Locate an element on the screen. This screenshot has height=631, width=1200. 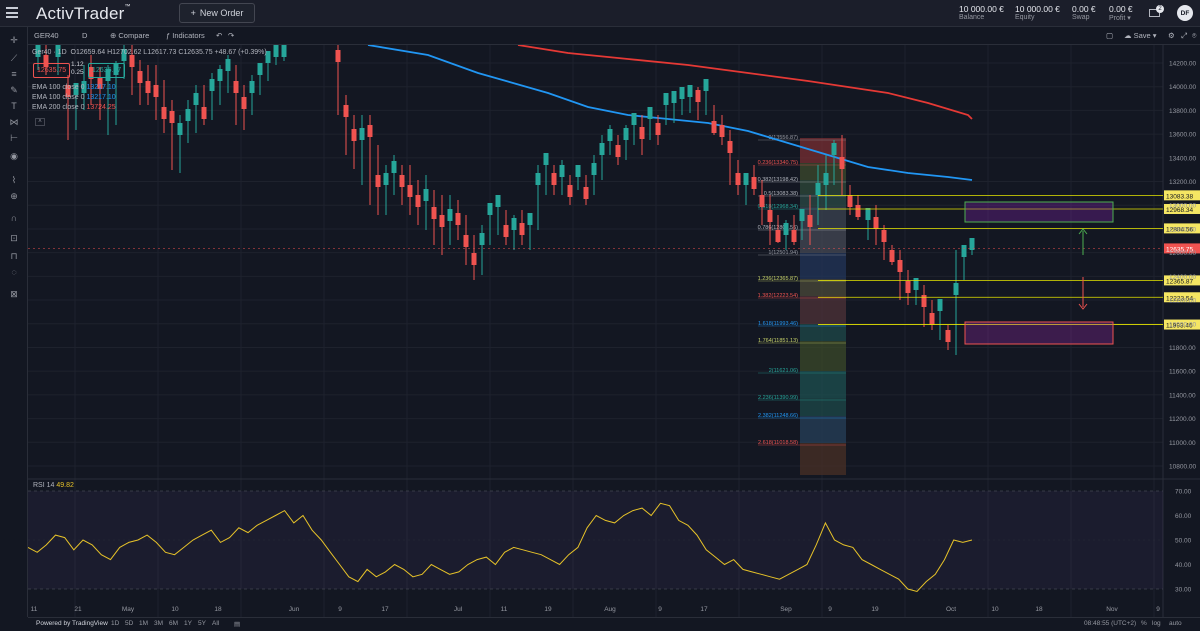
buy-price: 12636.87 is located at coordinates (107, 70).